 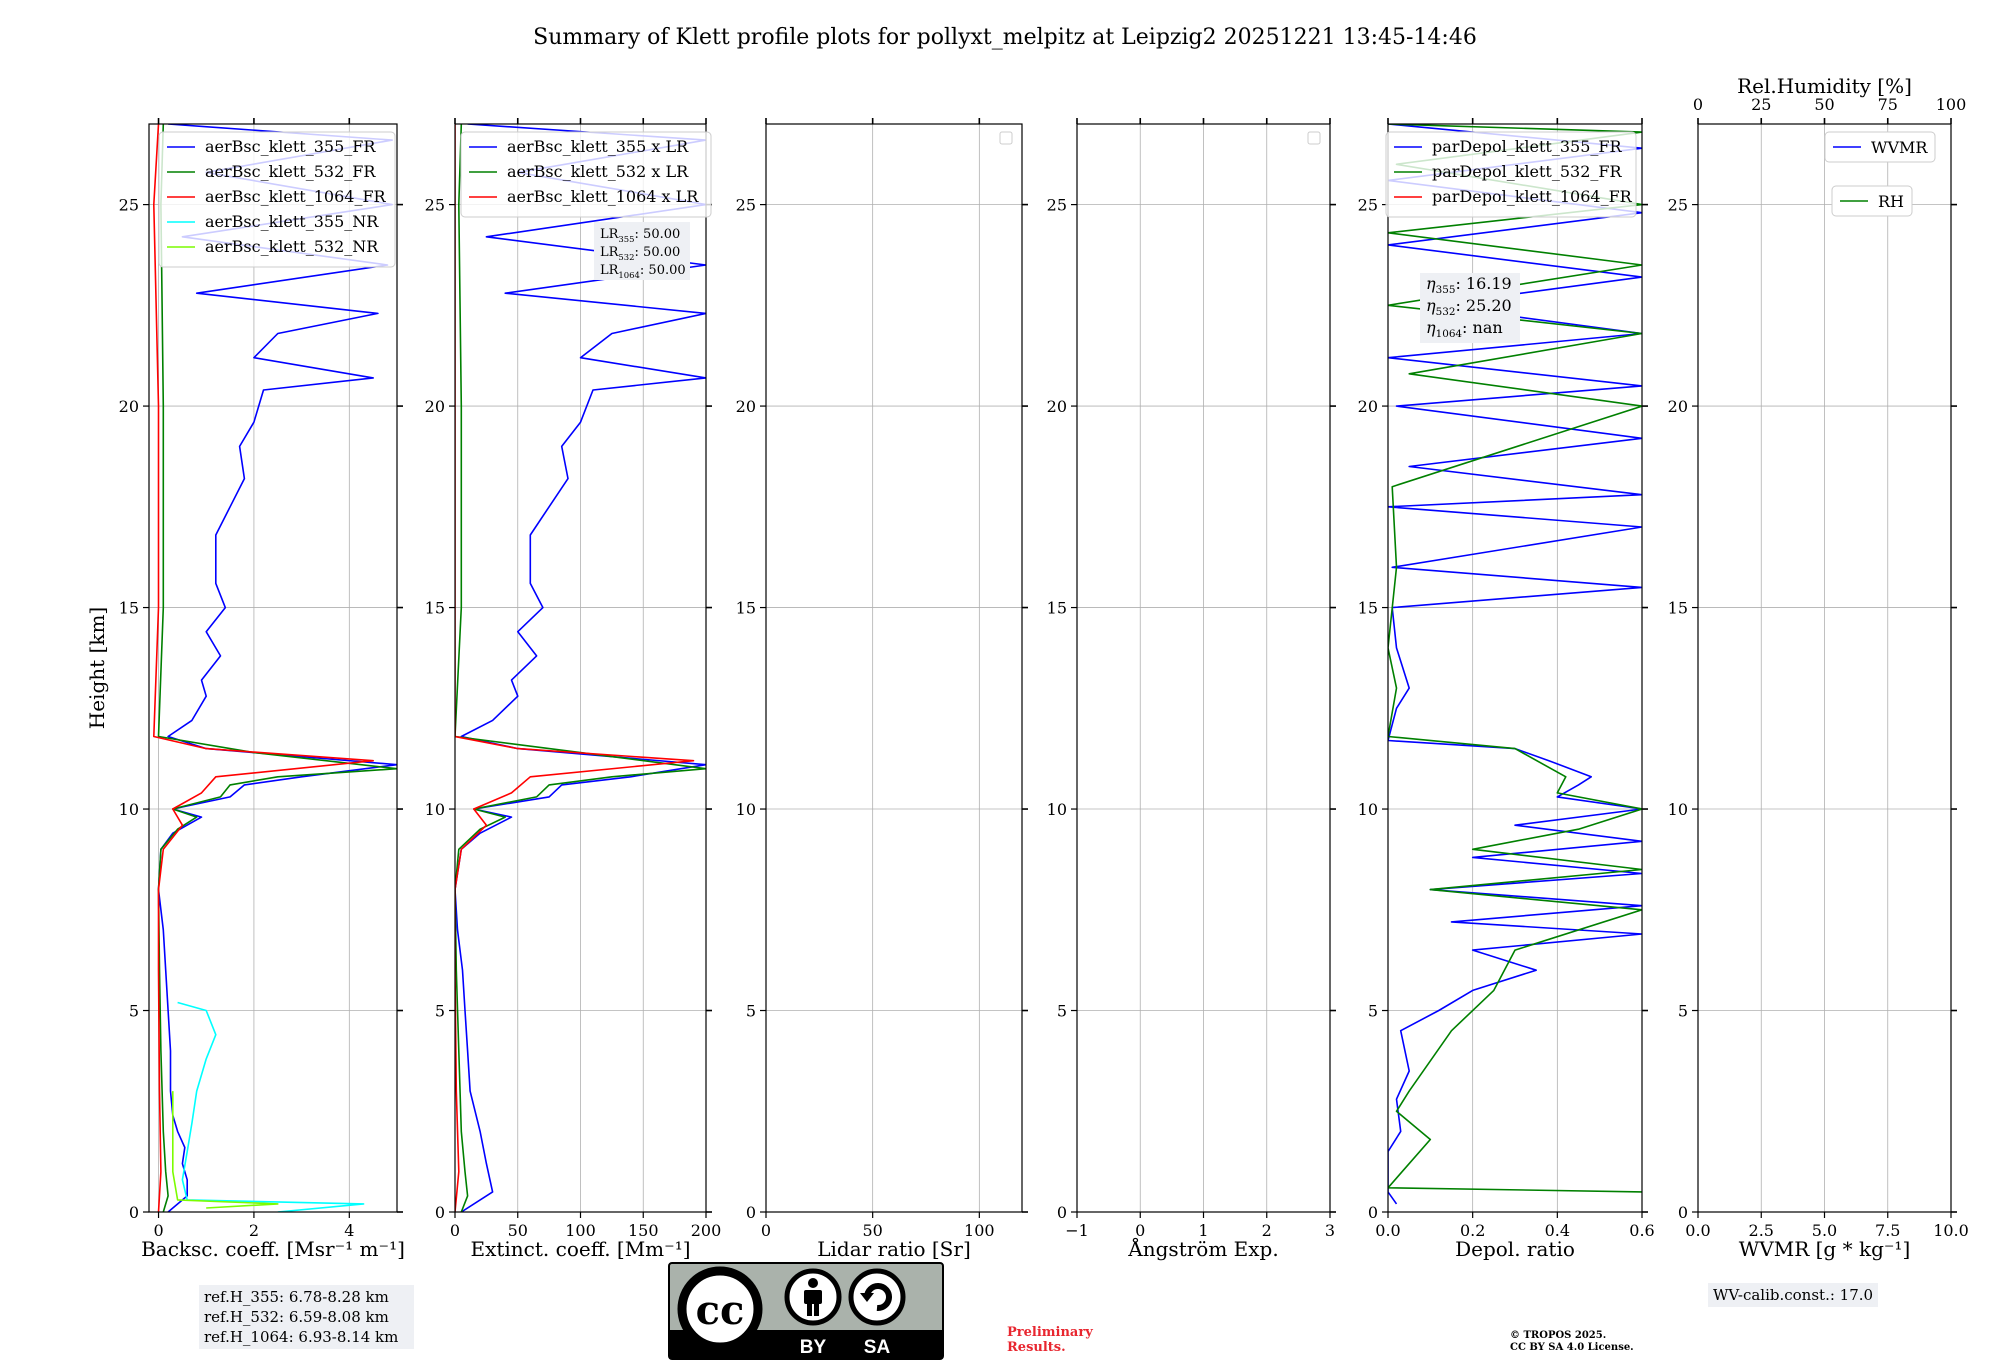 I want to click on x-tick-label: 100, so click(x=979, y=1230).